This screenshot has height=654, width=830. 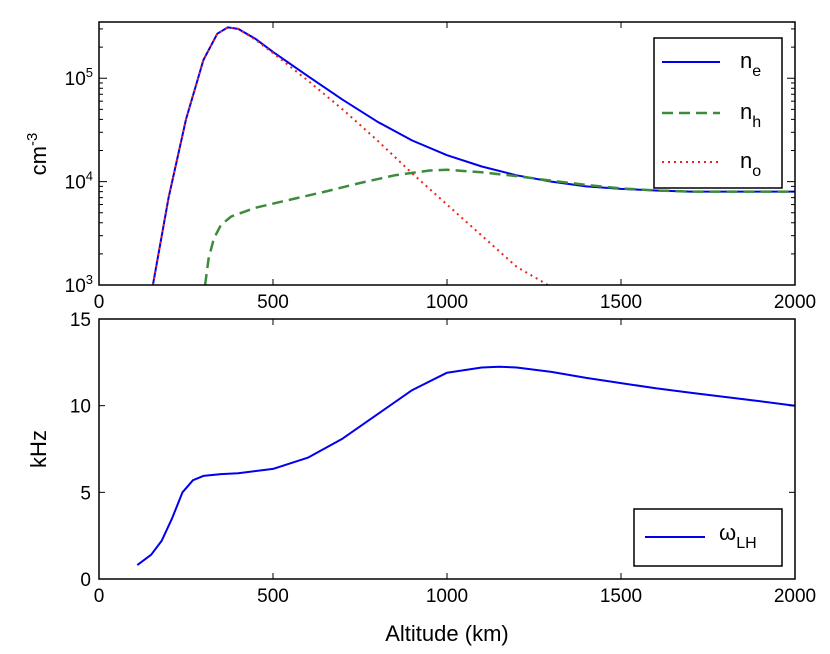 I want to click on density-x-tick-label: 500, so click(x=273, y=302).